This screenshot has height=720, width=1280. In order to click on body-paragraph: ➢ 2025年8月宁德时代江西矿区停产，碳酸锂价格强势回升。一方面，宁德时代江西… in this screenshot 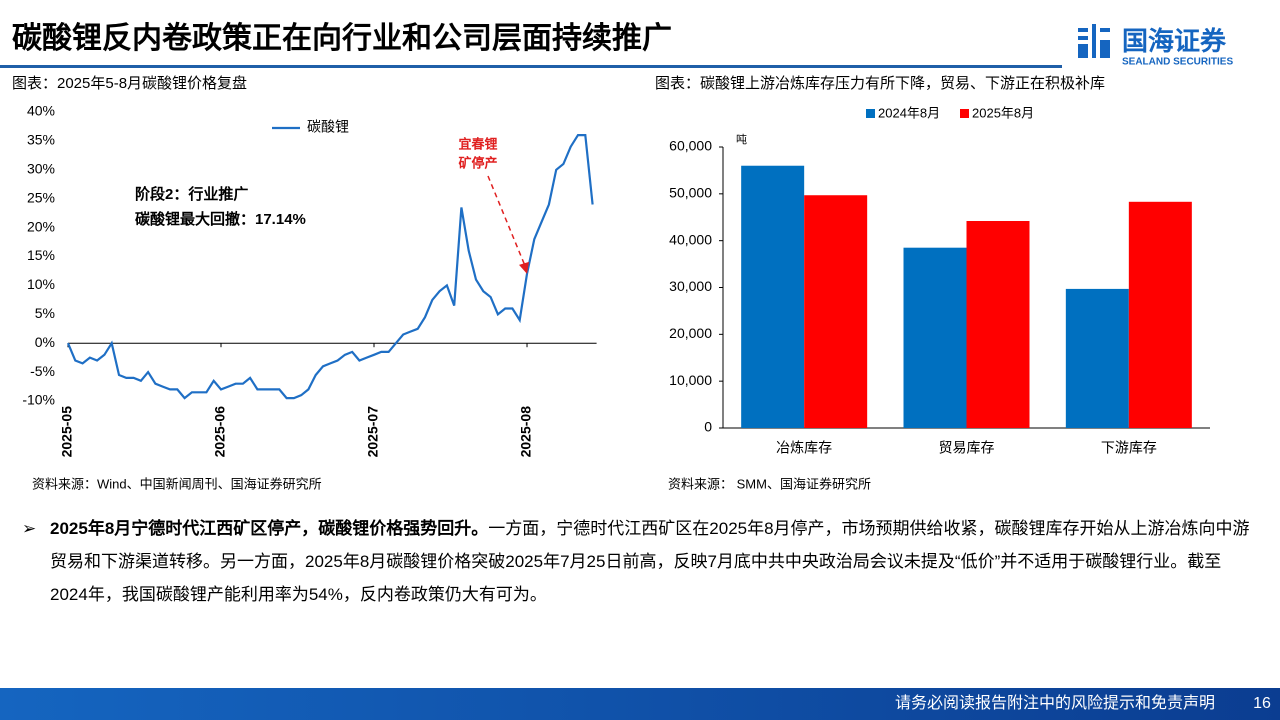, I will do `click(640, 561)`.